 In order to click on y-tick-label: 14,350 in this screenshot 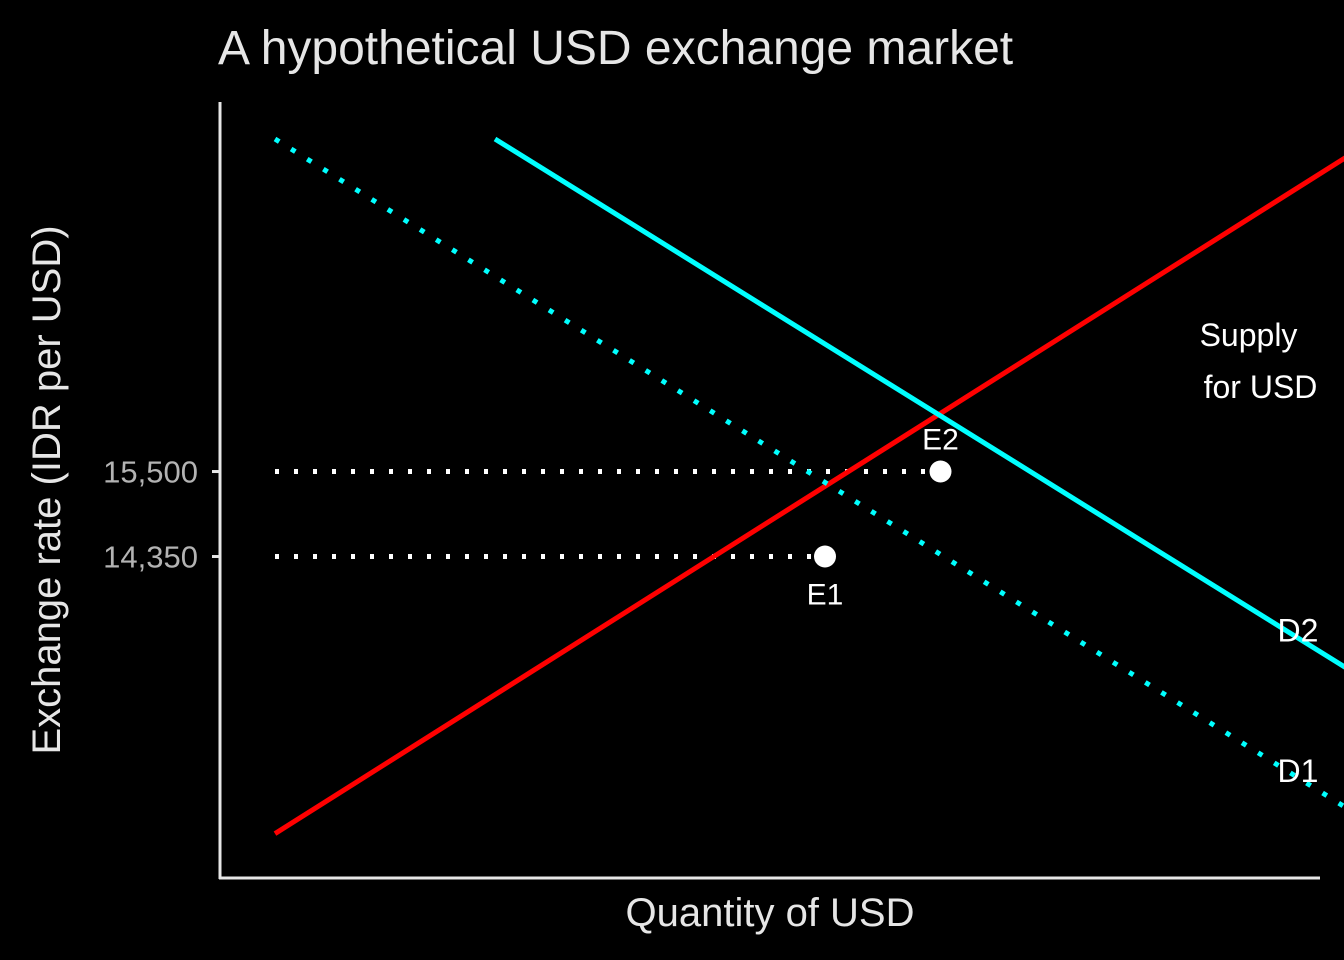, I will do `click(150, 557)`.